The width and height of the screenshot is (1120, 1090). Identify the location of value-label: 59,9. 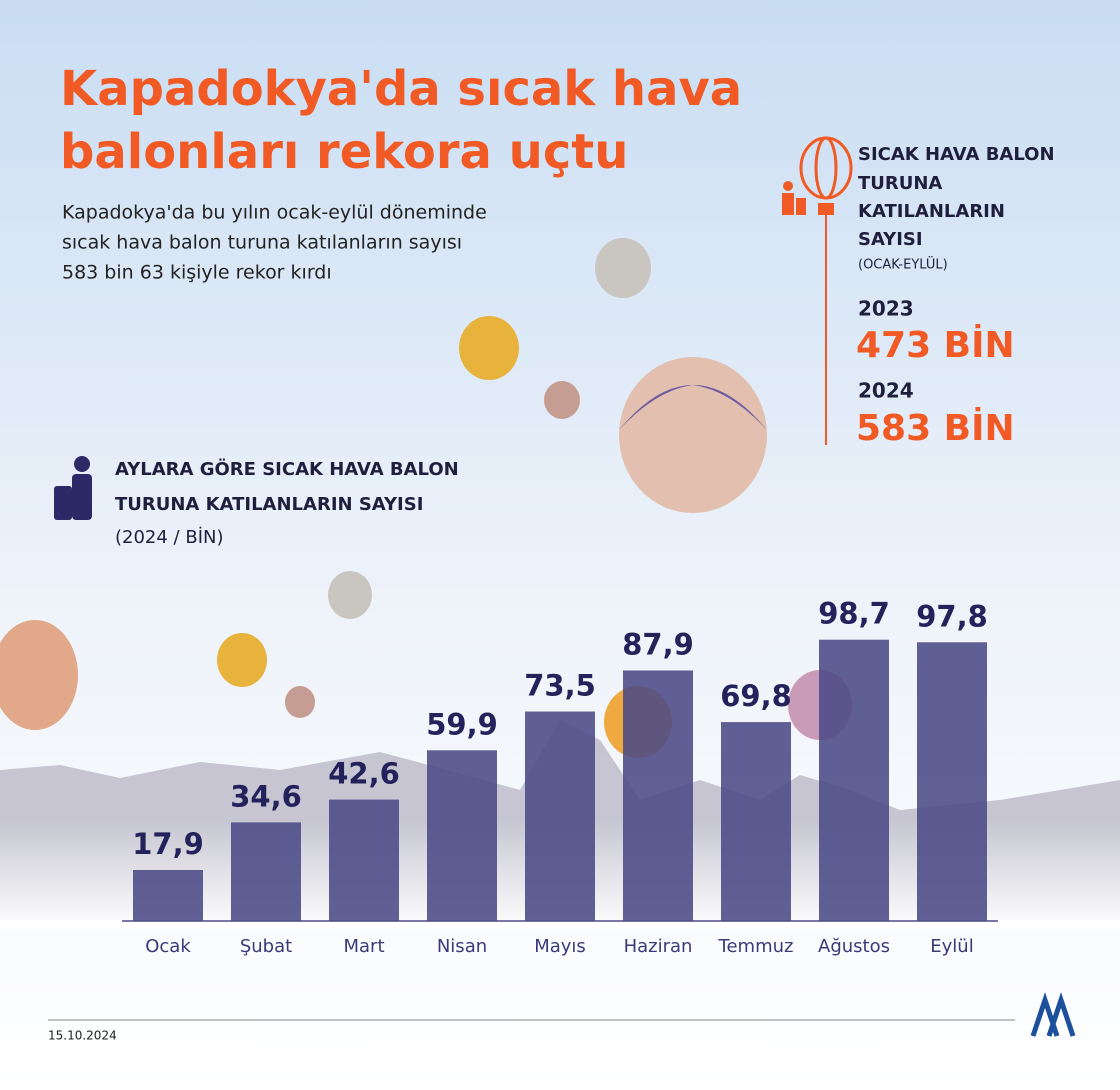
(462, 724).